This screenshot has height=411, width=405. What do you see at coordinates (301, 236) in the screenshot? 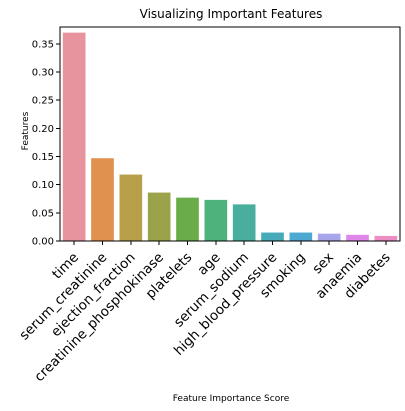
I see `bar-smoking` at bounding box center [301, 236].